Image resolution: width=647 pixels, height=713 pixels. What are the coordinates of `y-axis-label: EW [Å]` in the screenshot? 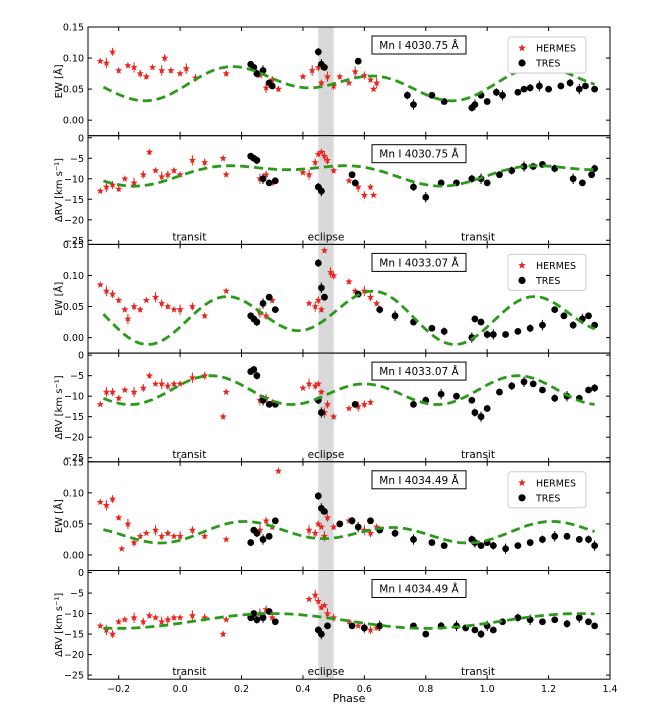 It's located at (58, 516).